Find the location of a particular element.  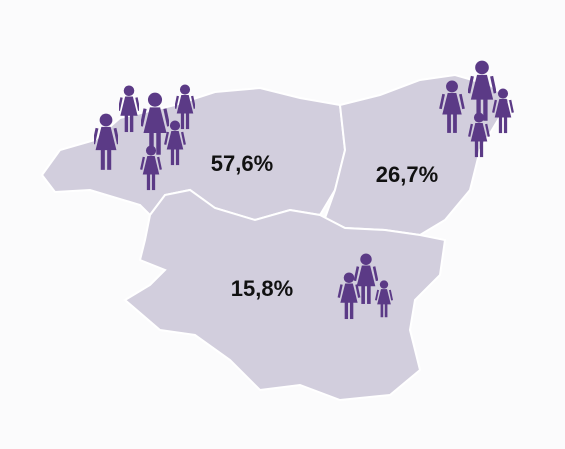

region-label: 26,7% is located at coordinates (407, 174).